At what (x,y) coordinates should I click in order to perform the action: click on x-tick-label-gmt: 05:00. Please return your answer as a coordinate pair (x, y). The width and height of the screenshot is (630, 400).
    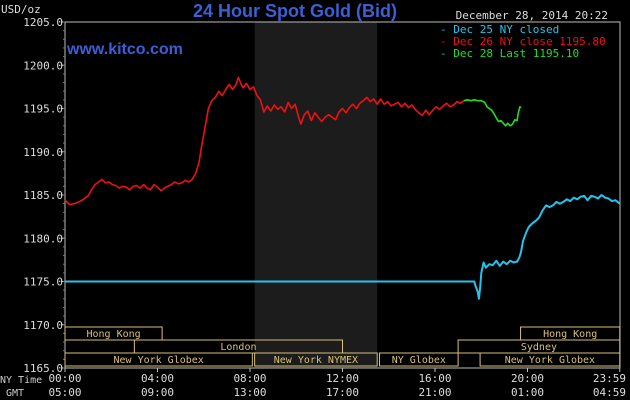
    Looking at the image, I should click on (64, 392).